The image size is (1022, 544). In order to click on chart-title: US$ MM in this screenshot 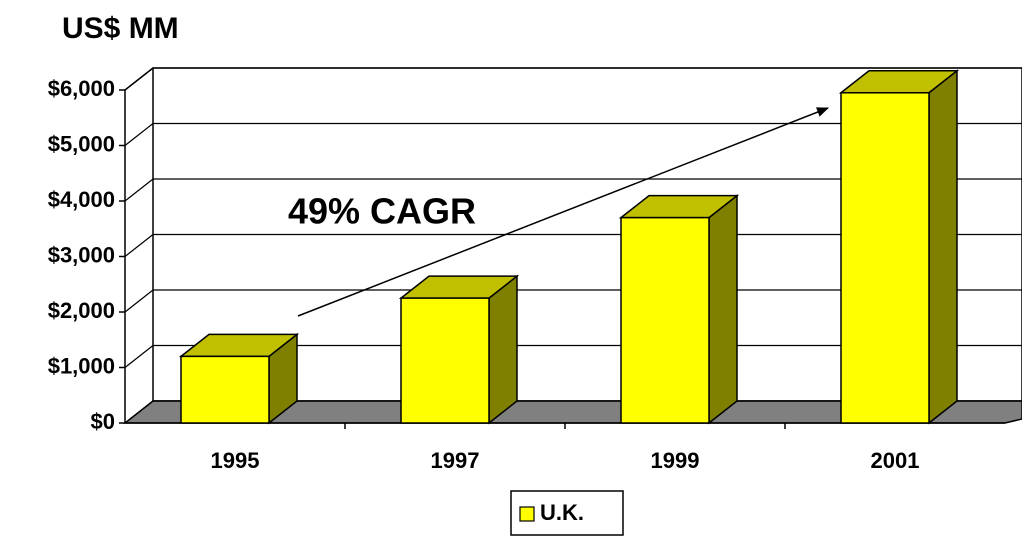, I will do `click(120, 28)`.